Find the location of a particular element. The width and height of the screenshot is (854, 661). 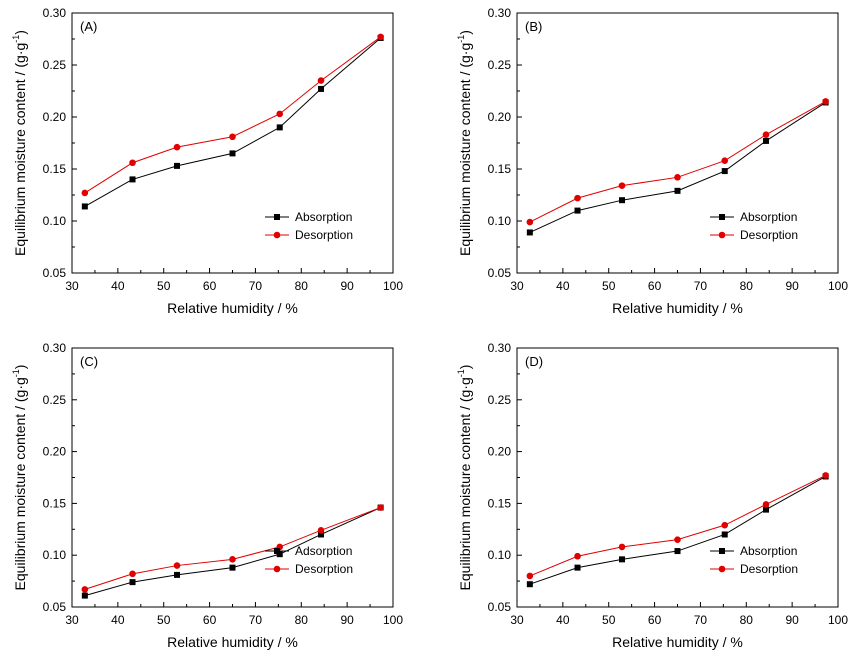

panel-label: (A) is located at coordinates (88, 26).